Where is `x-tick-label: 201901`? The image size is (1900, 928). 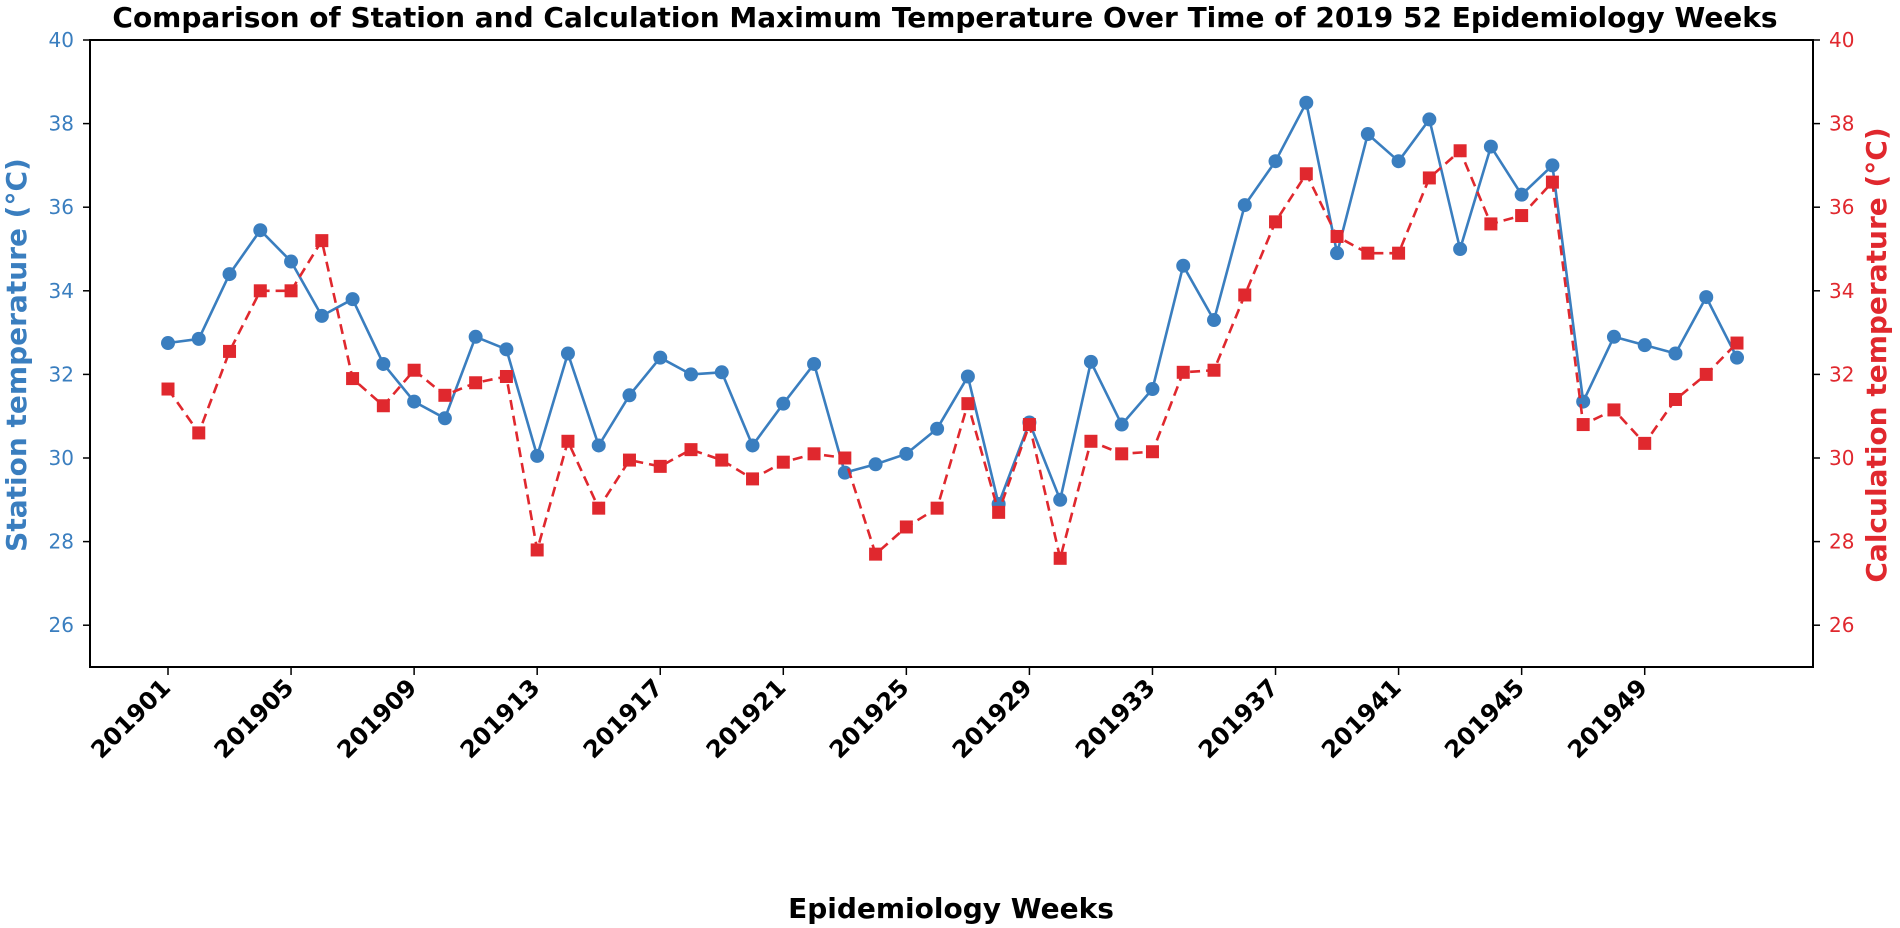
x-tick-label: 201901 is located at coordinates (131, 718).